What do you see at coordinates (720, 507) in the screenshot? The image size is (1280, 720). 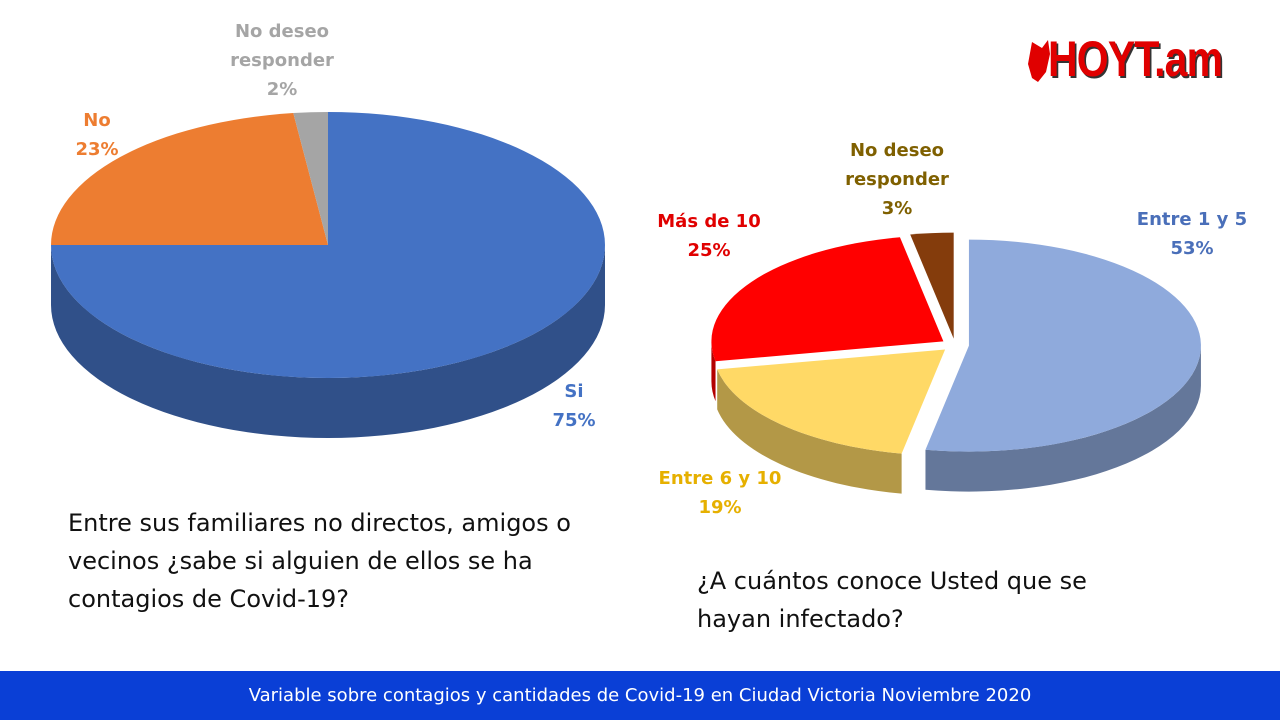 I see `value-label: 19%` at bounding box center [720, 507].